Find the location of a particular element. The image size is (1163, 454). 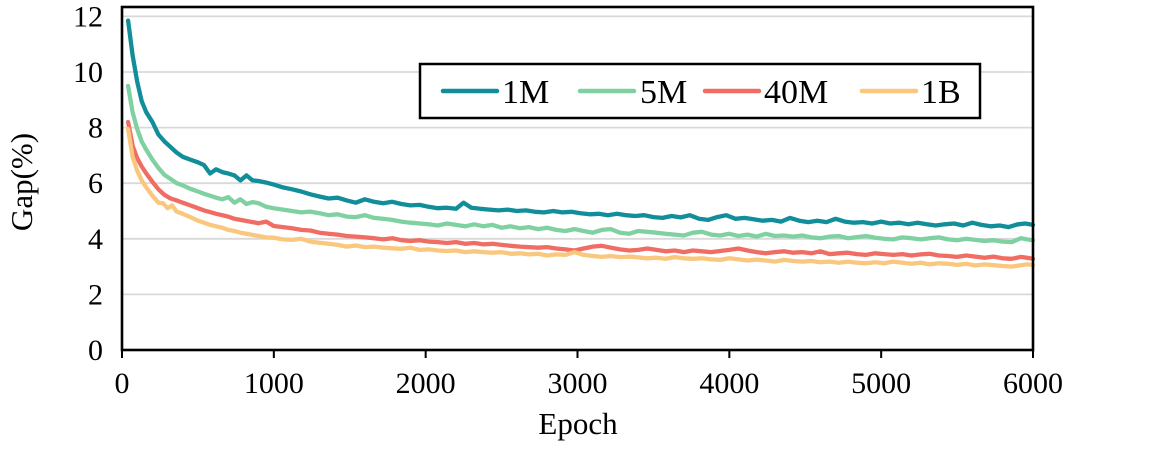

y-tick-label: 0 is located at coordinates (95, 350).